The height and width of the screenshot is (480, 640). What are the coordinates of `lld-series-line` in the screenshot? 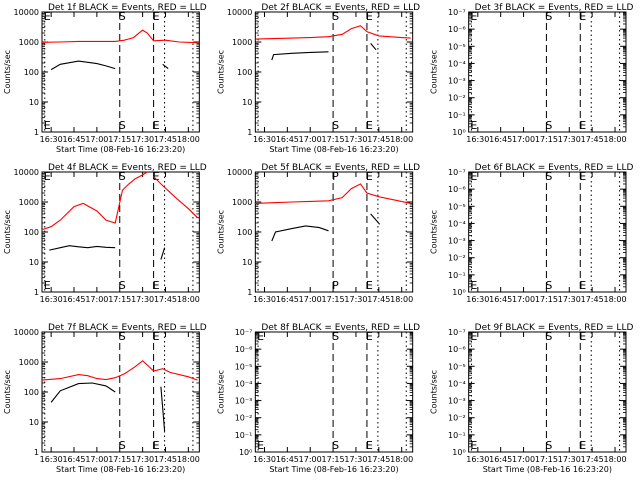 It's located at (333, 32).